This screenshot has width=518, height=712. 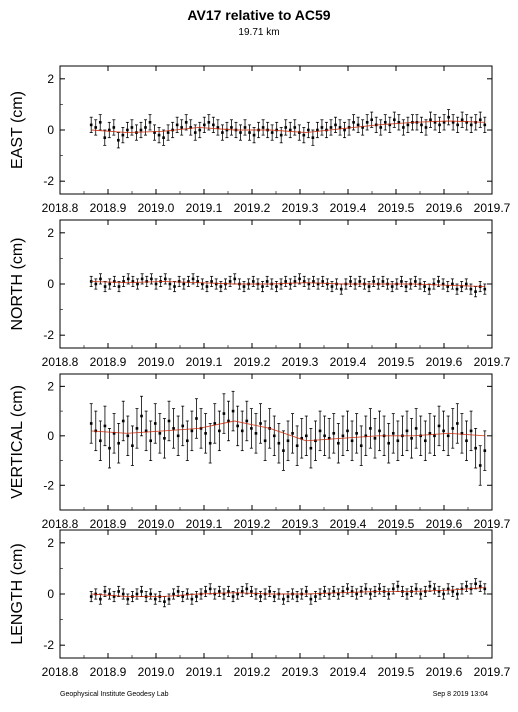 I want to click on x-tick-label: 2018.8, so click(x=60, y=208).